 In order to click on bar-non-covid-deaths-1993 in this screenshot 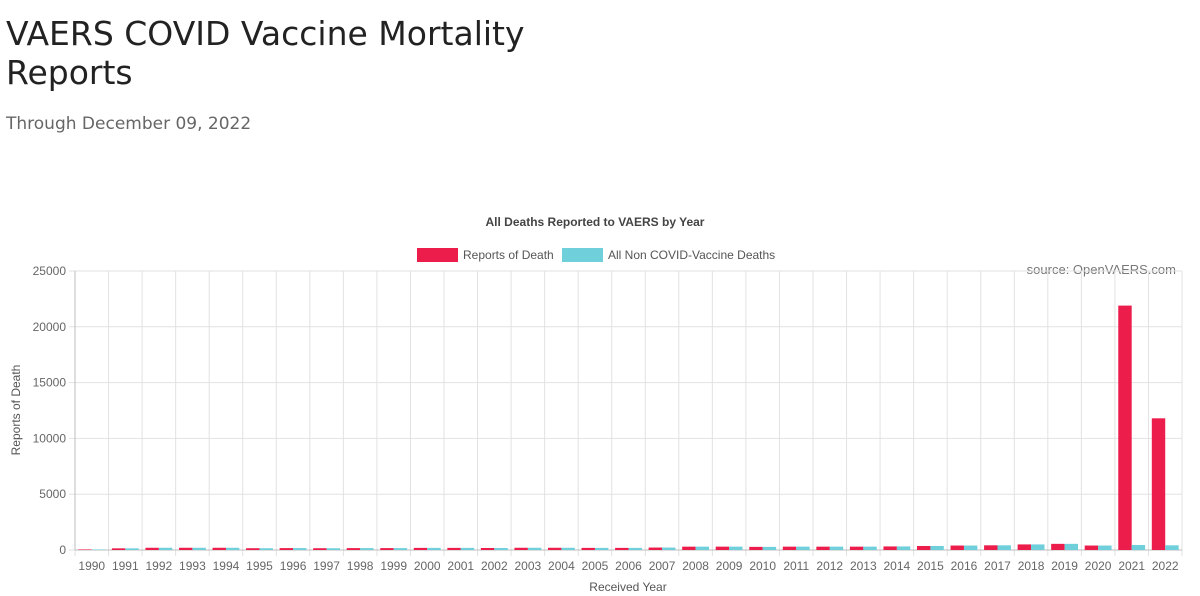, I will do `click(199, 548)`.